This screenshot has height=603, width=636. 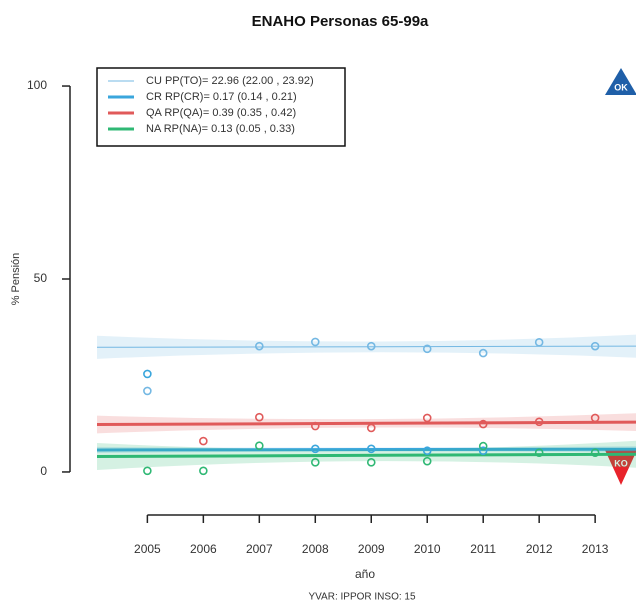 I want to click on ok-badge-label: OK, so click(x=621, y=87).